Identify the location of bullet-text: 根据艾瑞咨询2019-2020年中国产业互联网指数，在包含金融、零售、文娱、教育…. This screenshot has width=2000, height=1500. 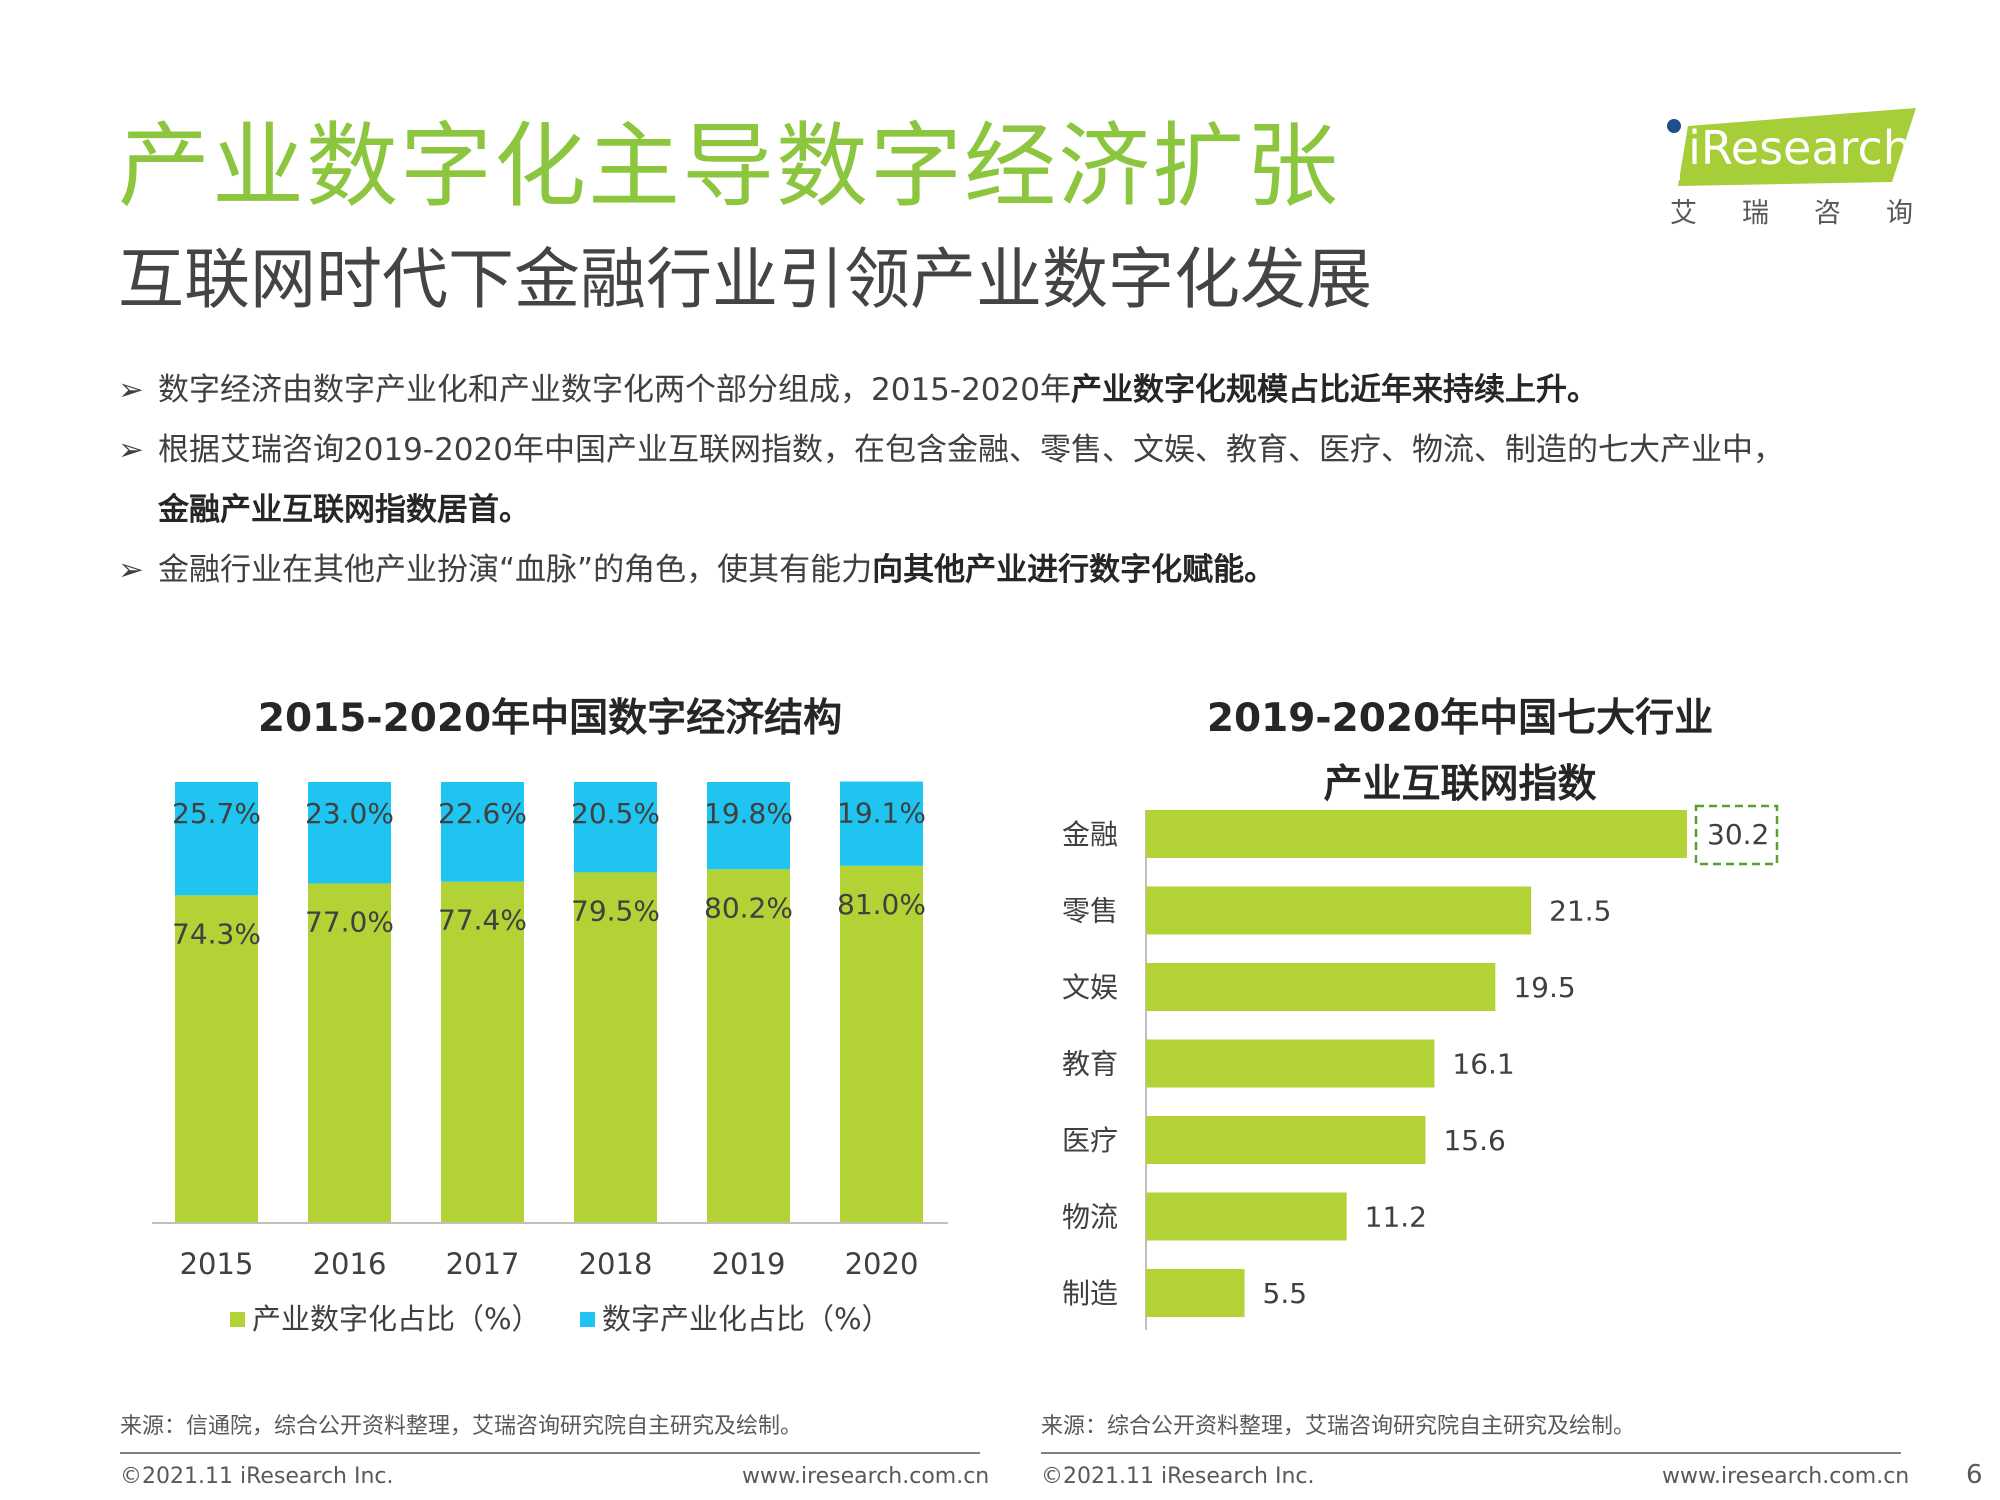
(971, 450).